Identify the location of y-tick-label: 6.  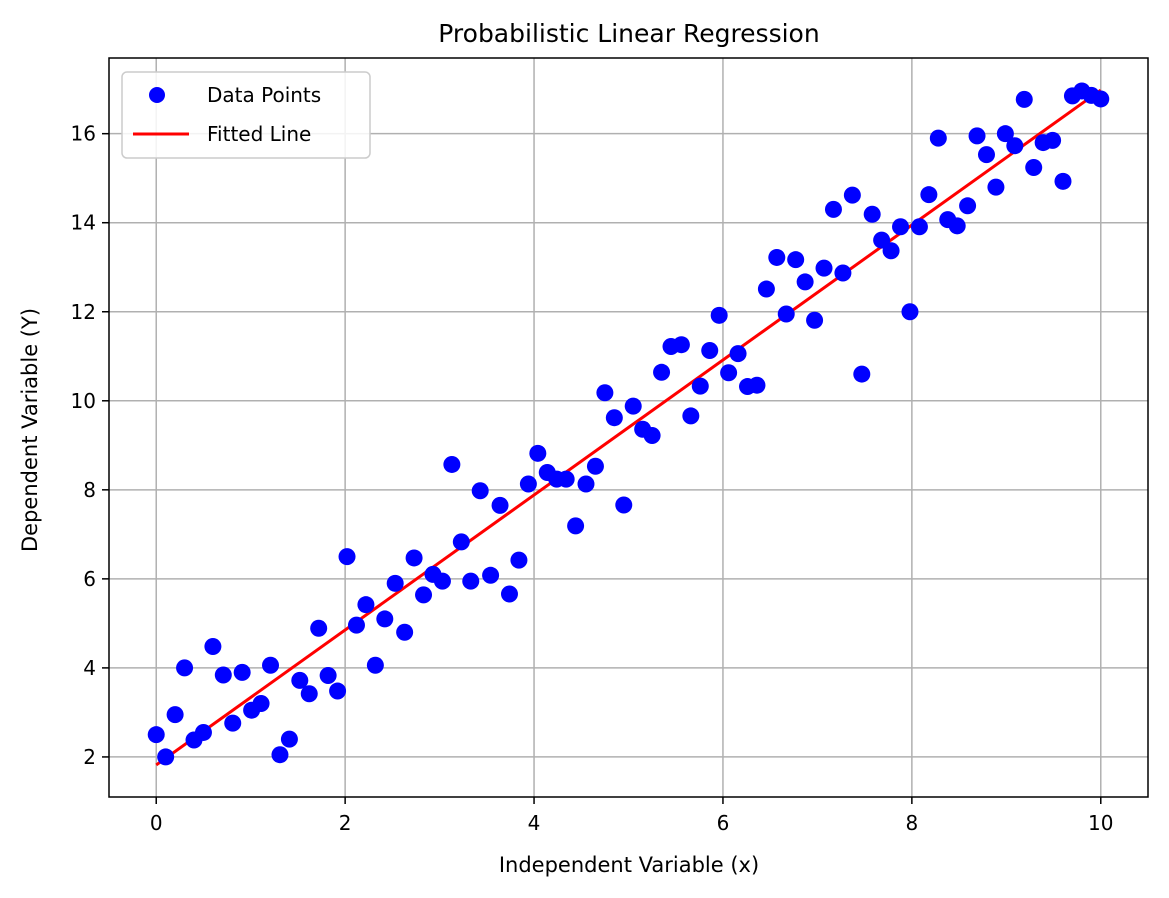
(89, 579).